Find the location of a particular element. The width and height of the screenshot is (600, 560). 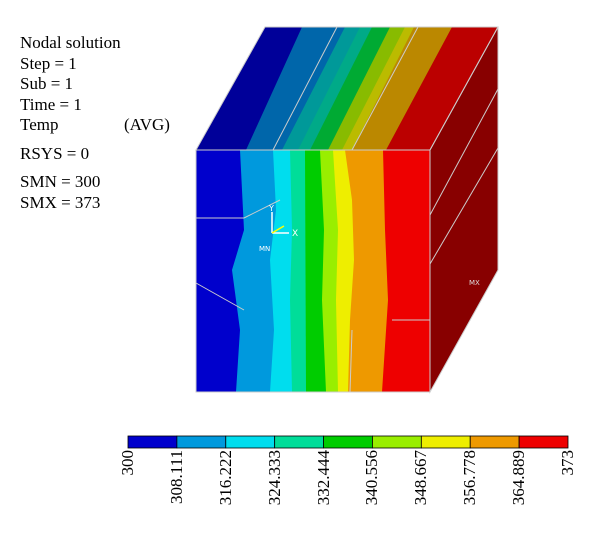

legend-bar is located at coordinates (348, 442).